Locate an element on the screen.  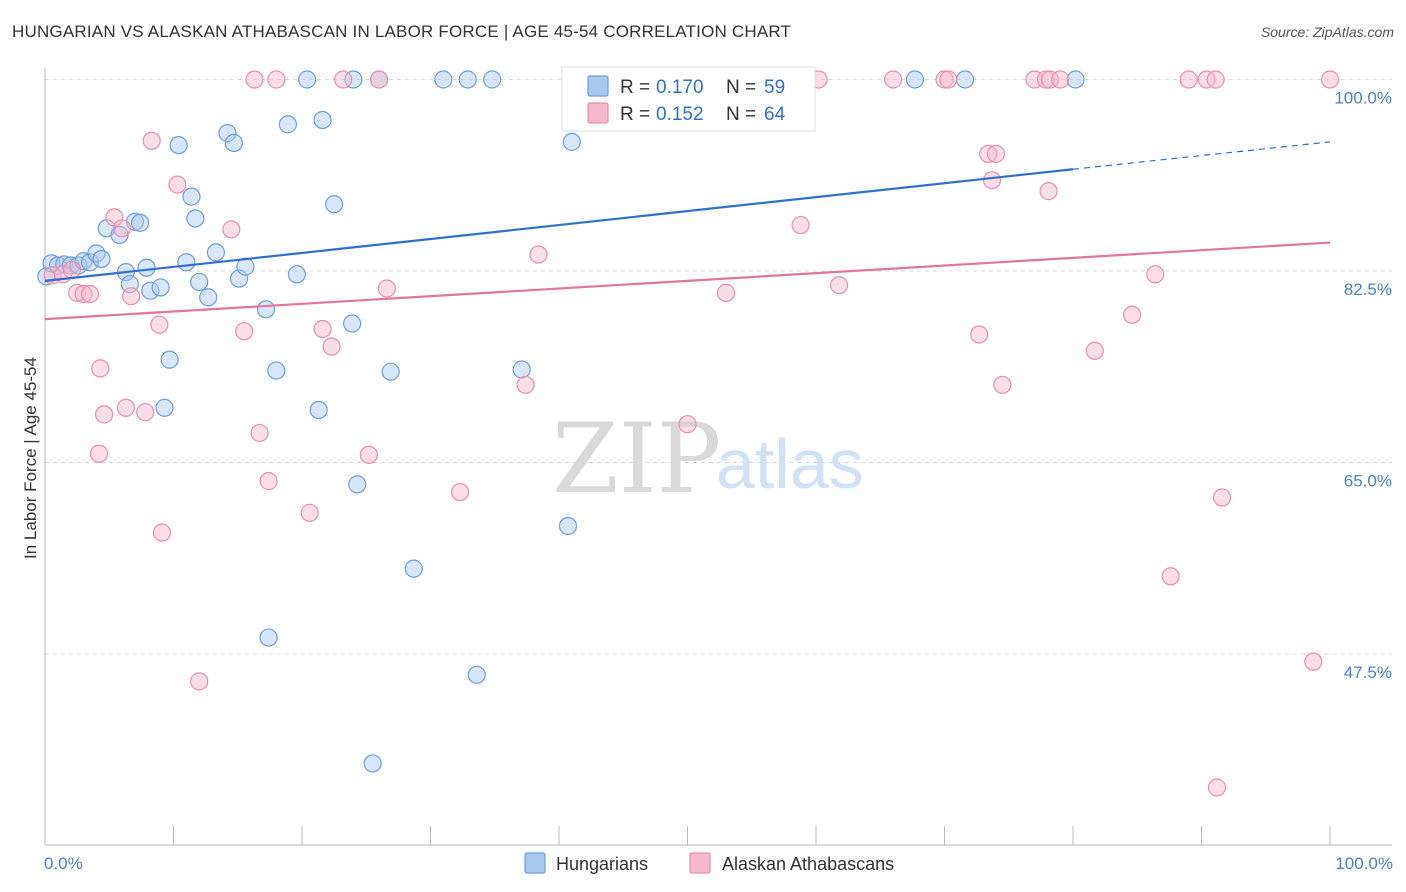
x-tick-label: 0.0% is located at coordinates (63, 863).